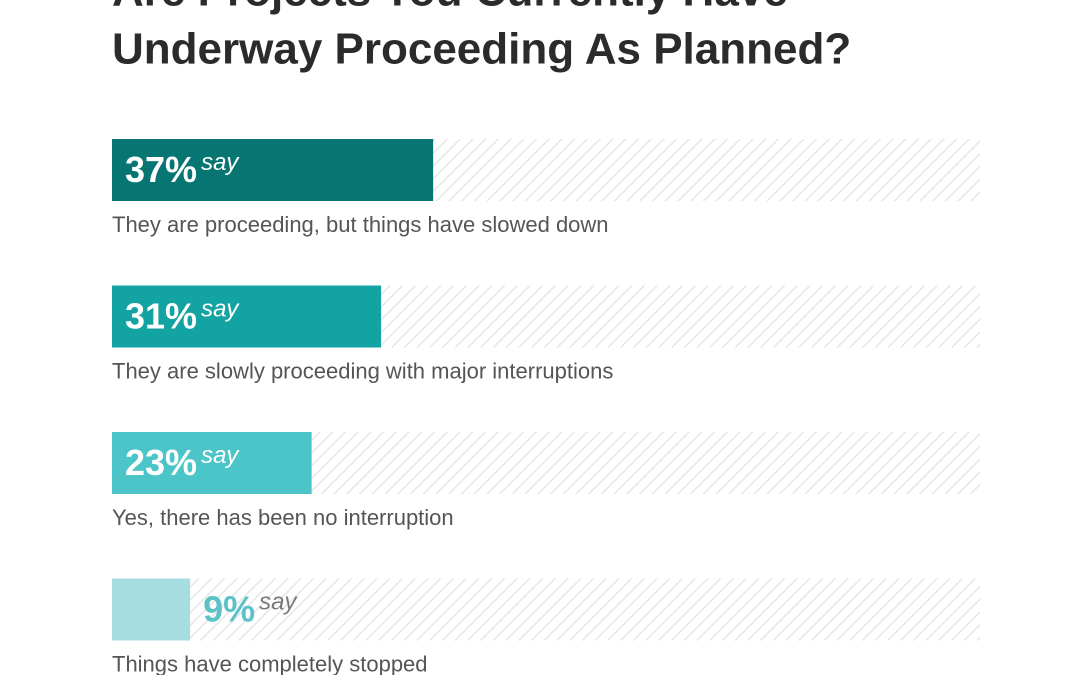 The height and width of the screenshot is (675, 1080). Describe the element at coordinates (229, 608) in the screenshot. I see `value-percent: 9%` at that location.